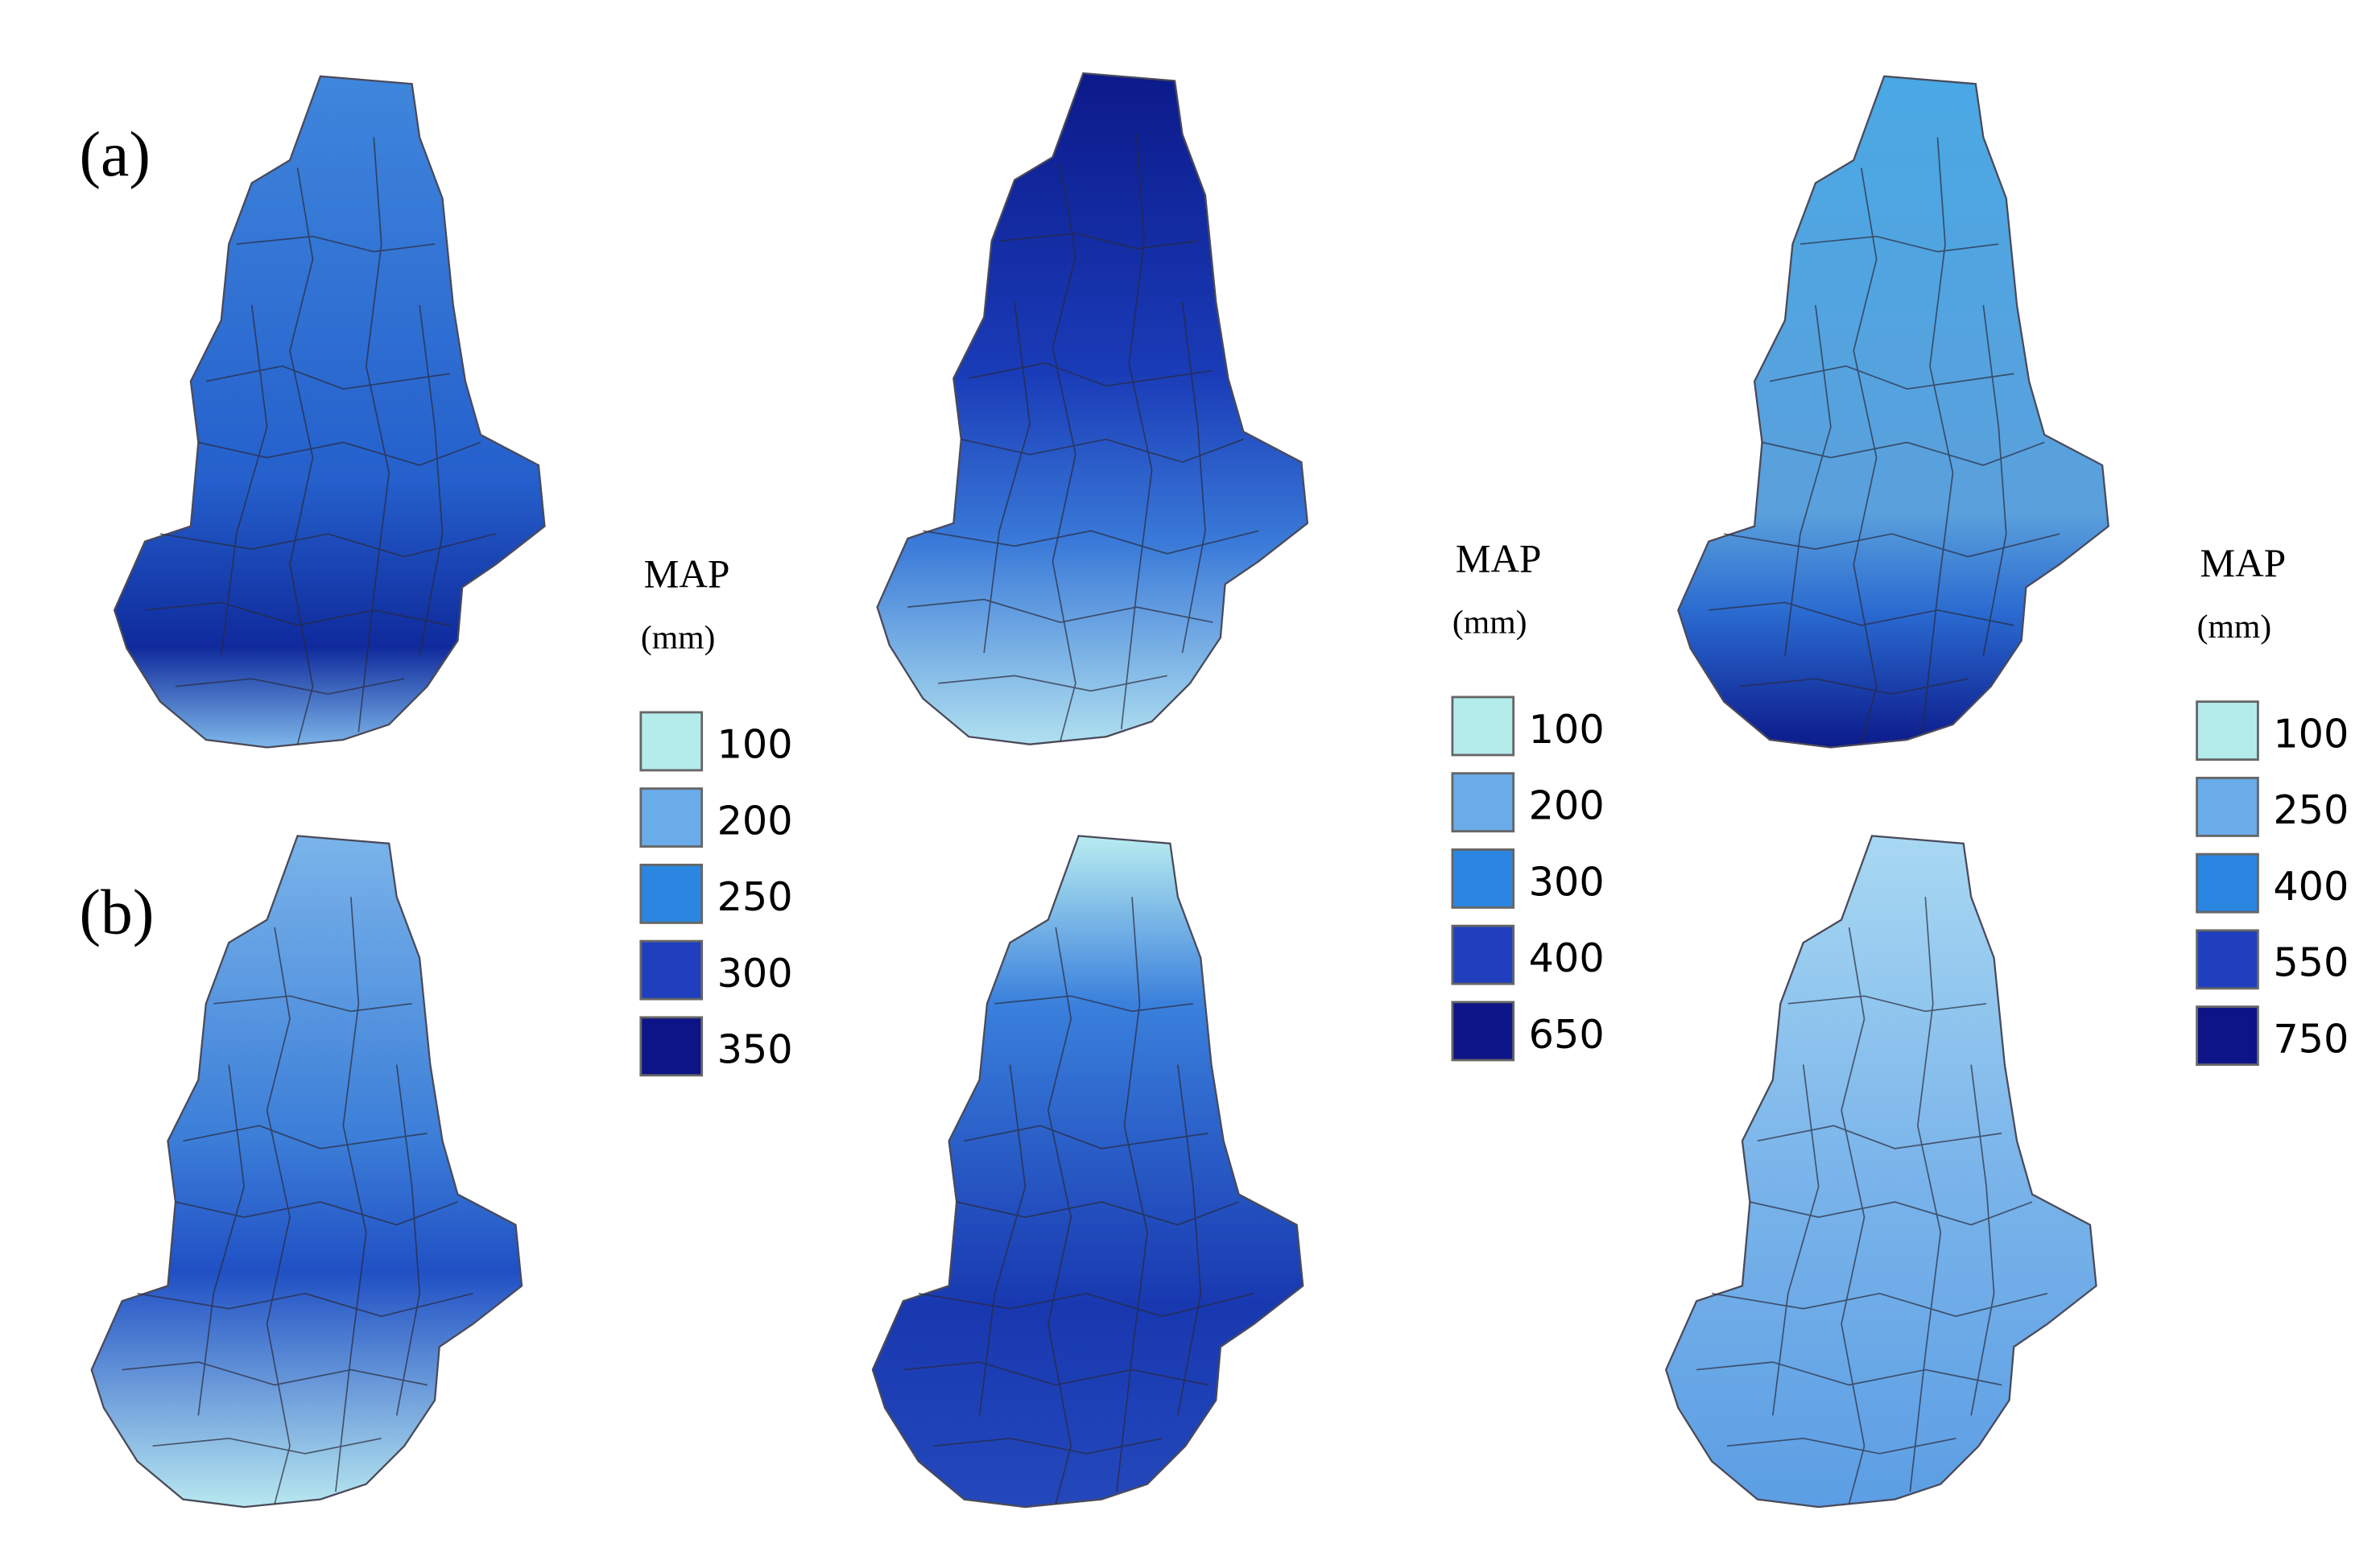  I want to click on panel-label: (a), so click(116, 154).